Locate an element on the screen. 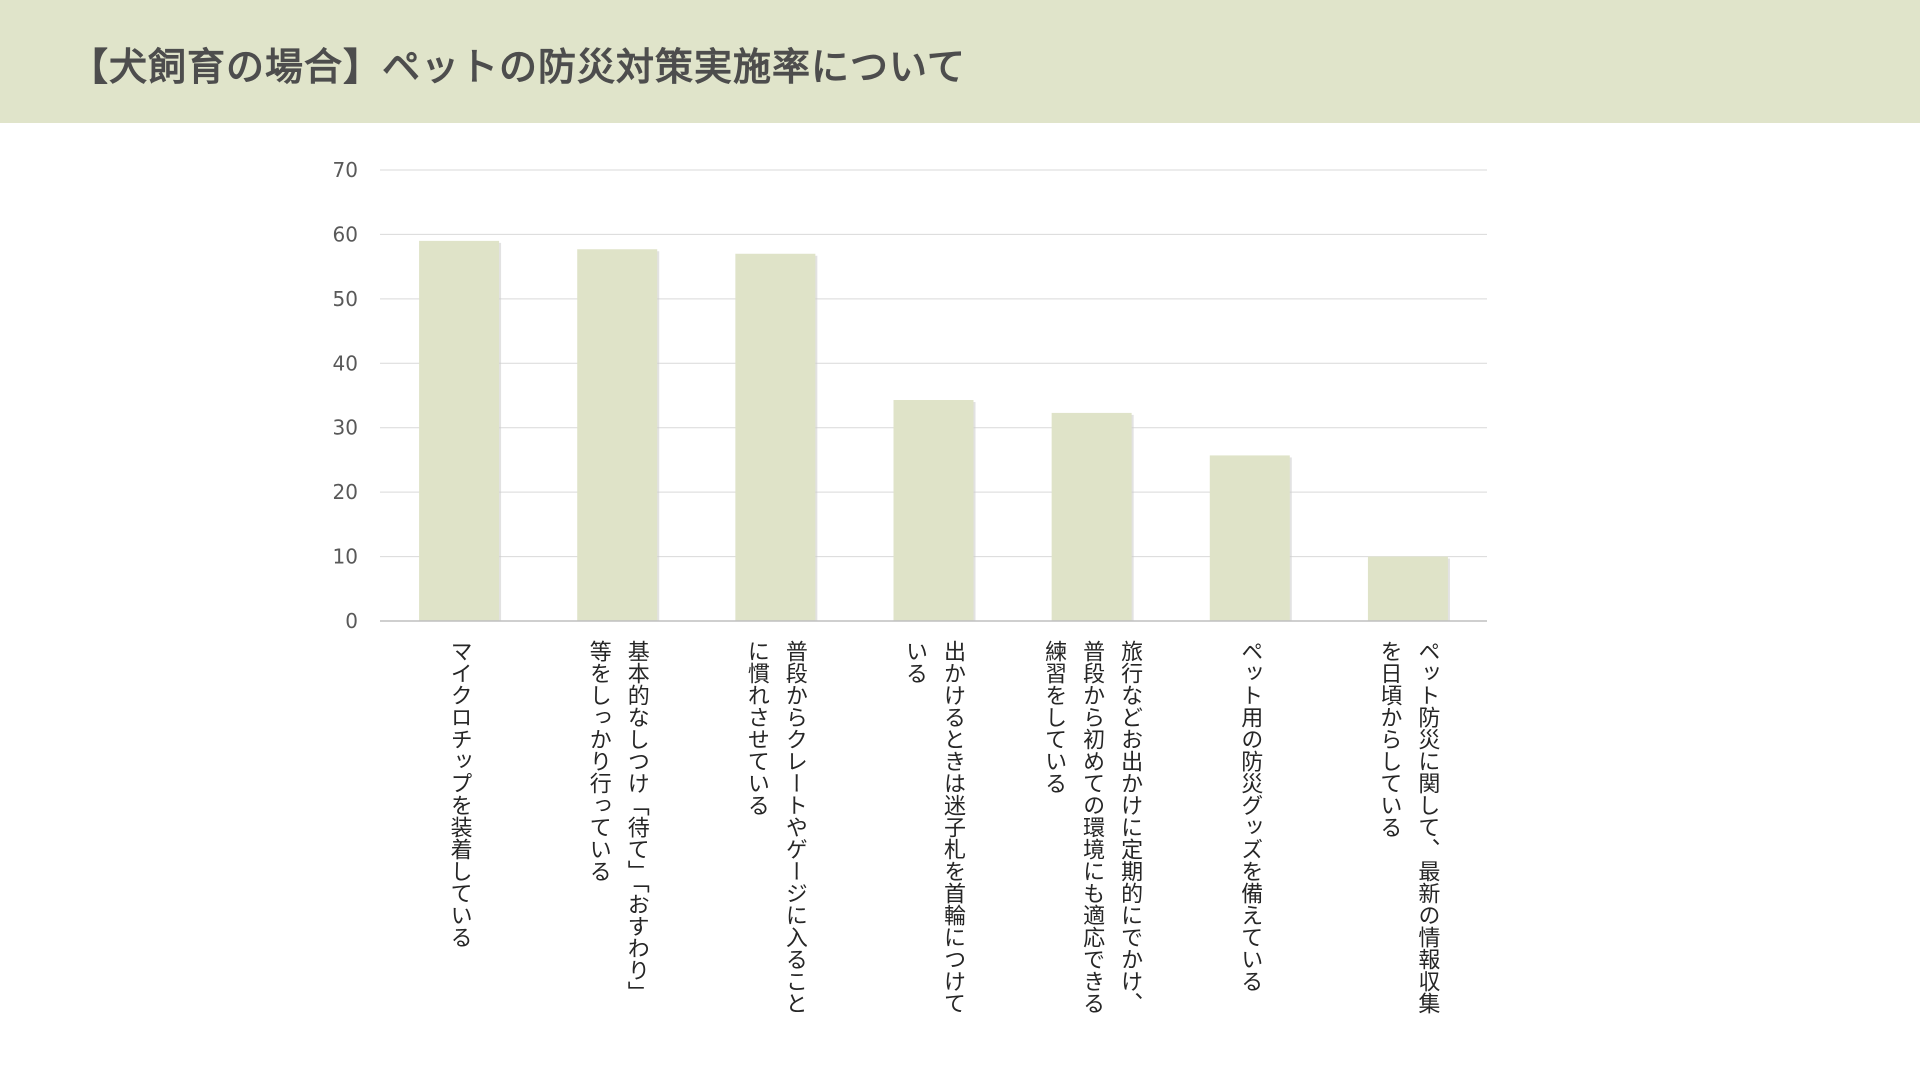 Image resolution: width=1920 pixels, height=1080 pixels. x-category-label: マイクロチップを装着している is located at coordinates (460, 794).